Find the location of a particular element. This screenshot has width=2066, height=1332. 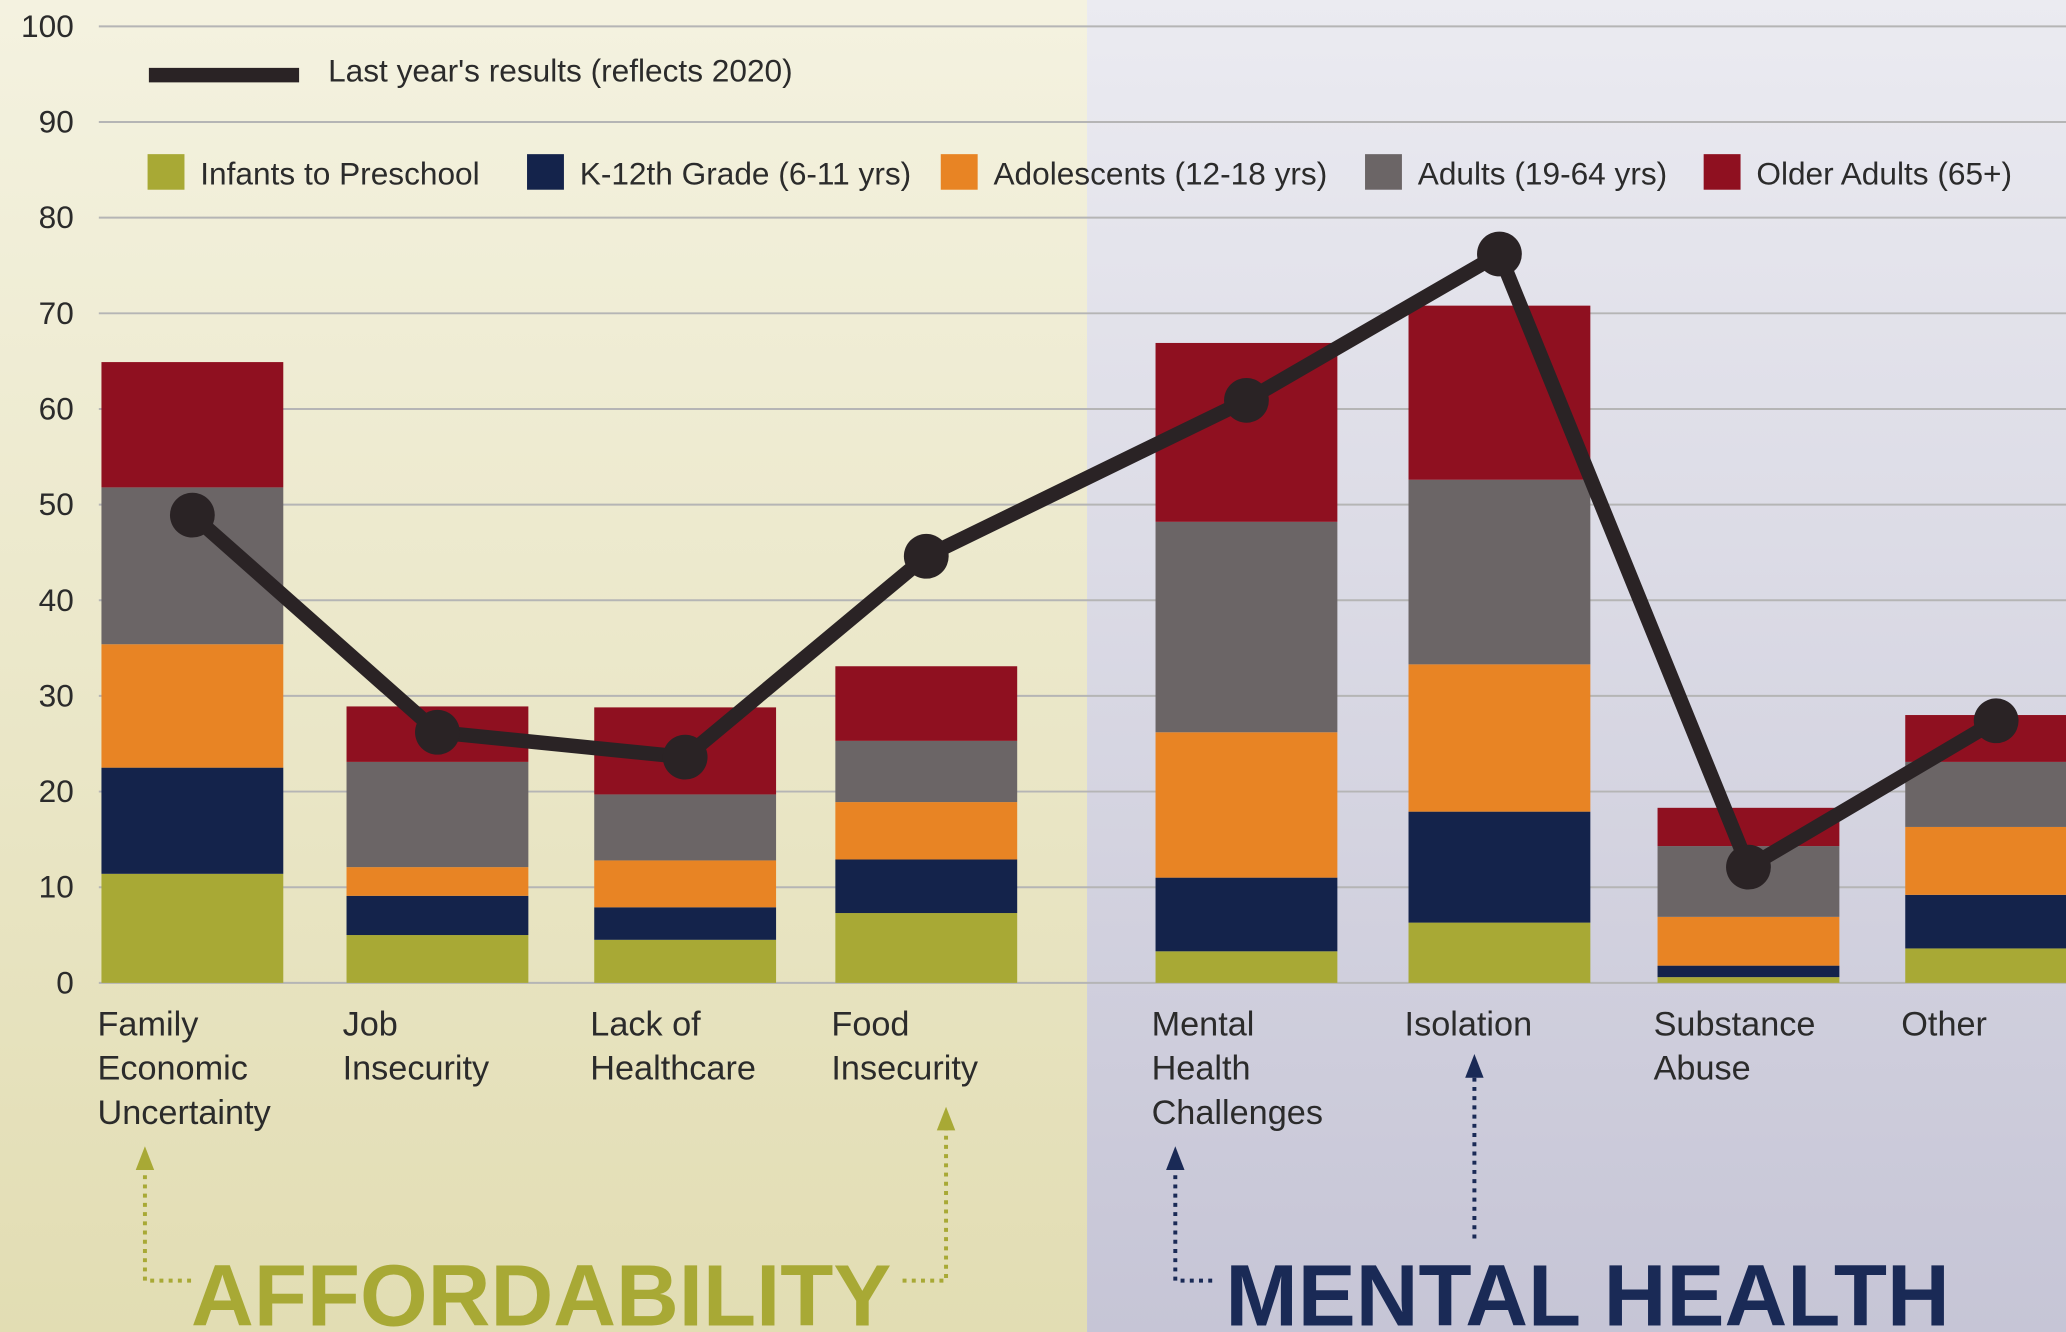

legend-label: Adults (19-64 yrs) is located at coordinates (1542, 173).